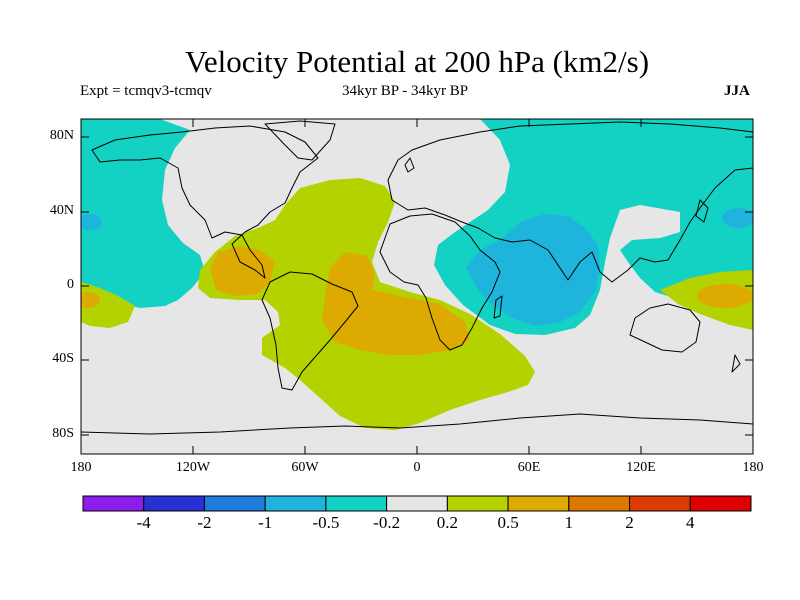  What do you see at coordinates (70, 284) in the screenshot?
I see `lat-label-equator: 0` at bounding box center [70, 284].